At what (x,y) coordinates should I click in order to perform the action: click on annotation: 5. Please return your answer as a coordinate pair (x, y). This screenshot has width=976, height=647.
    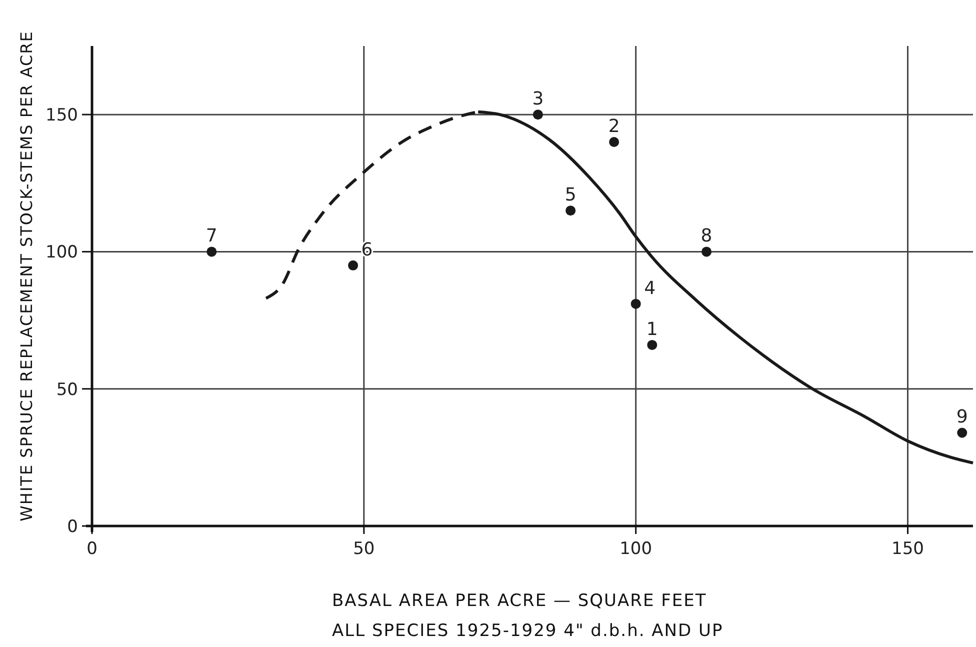
    Looking at the image, I should click on (570, 195).